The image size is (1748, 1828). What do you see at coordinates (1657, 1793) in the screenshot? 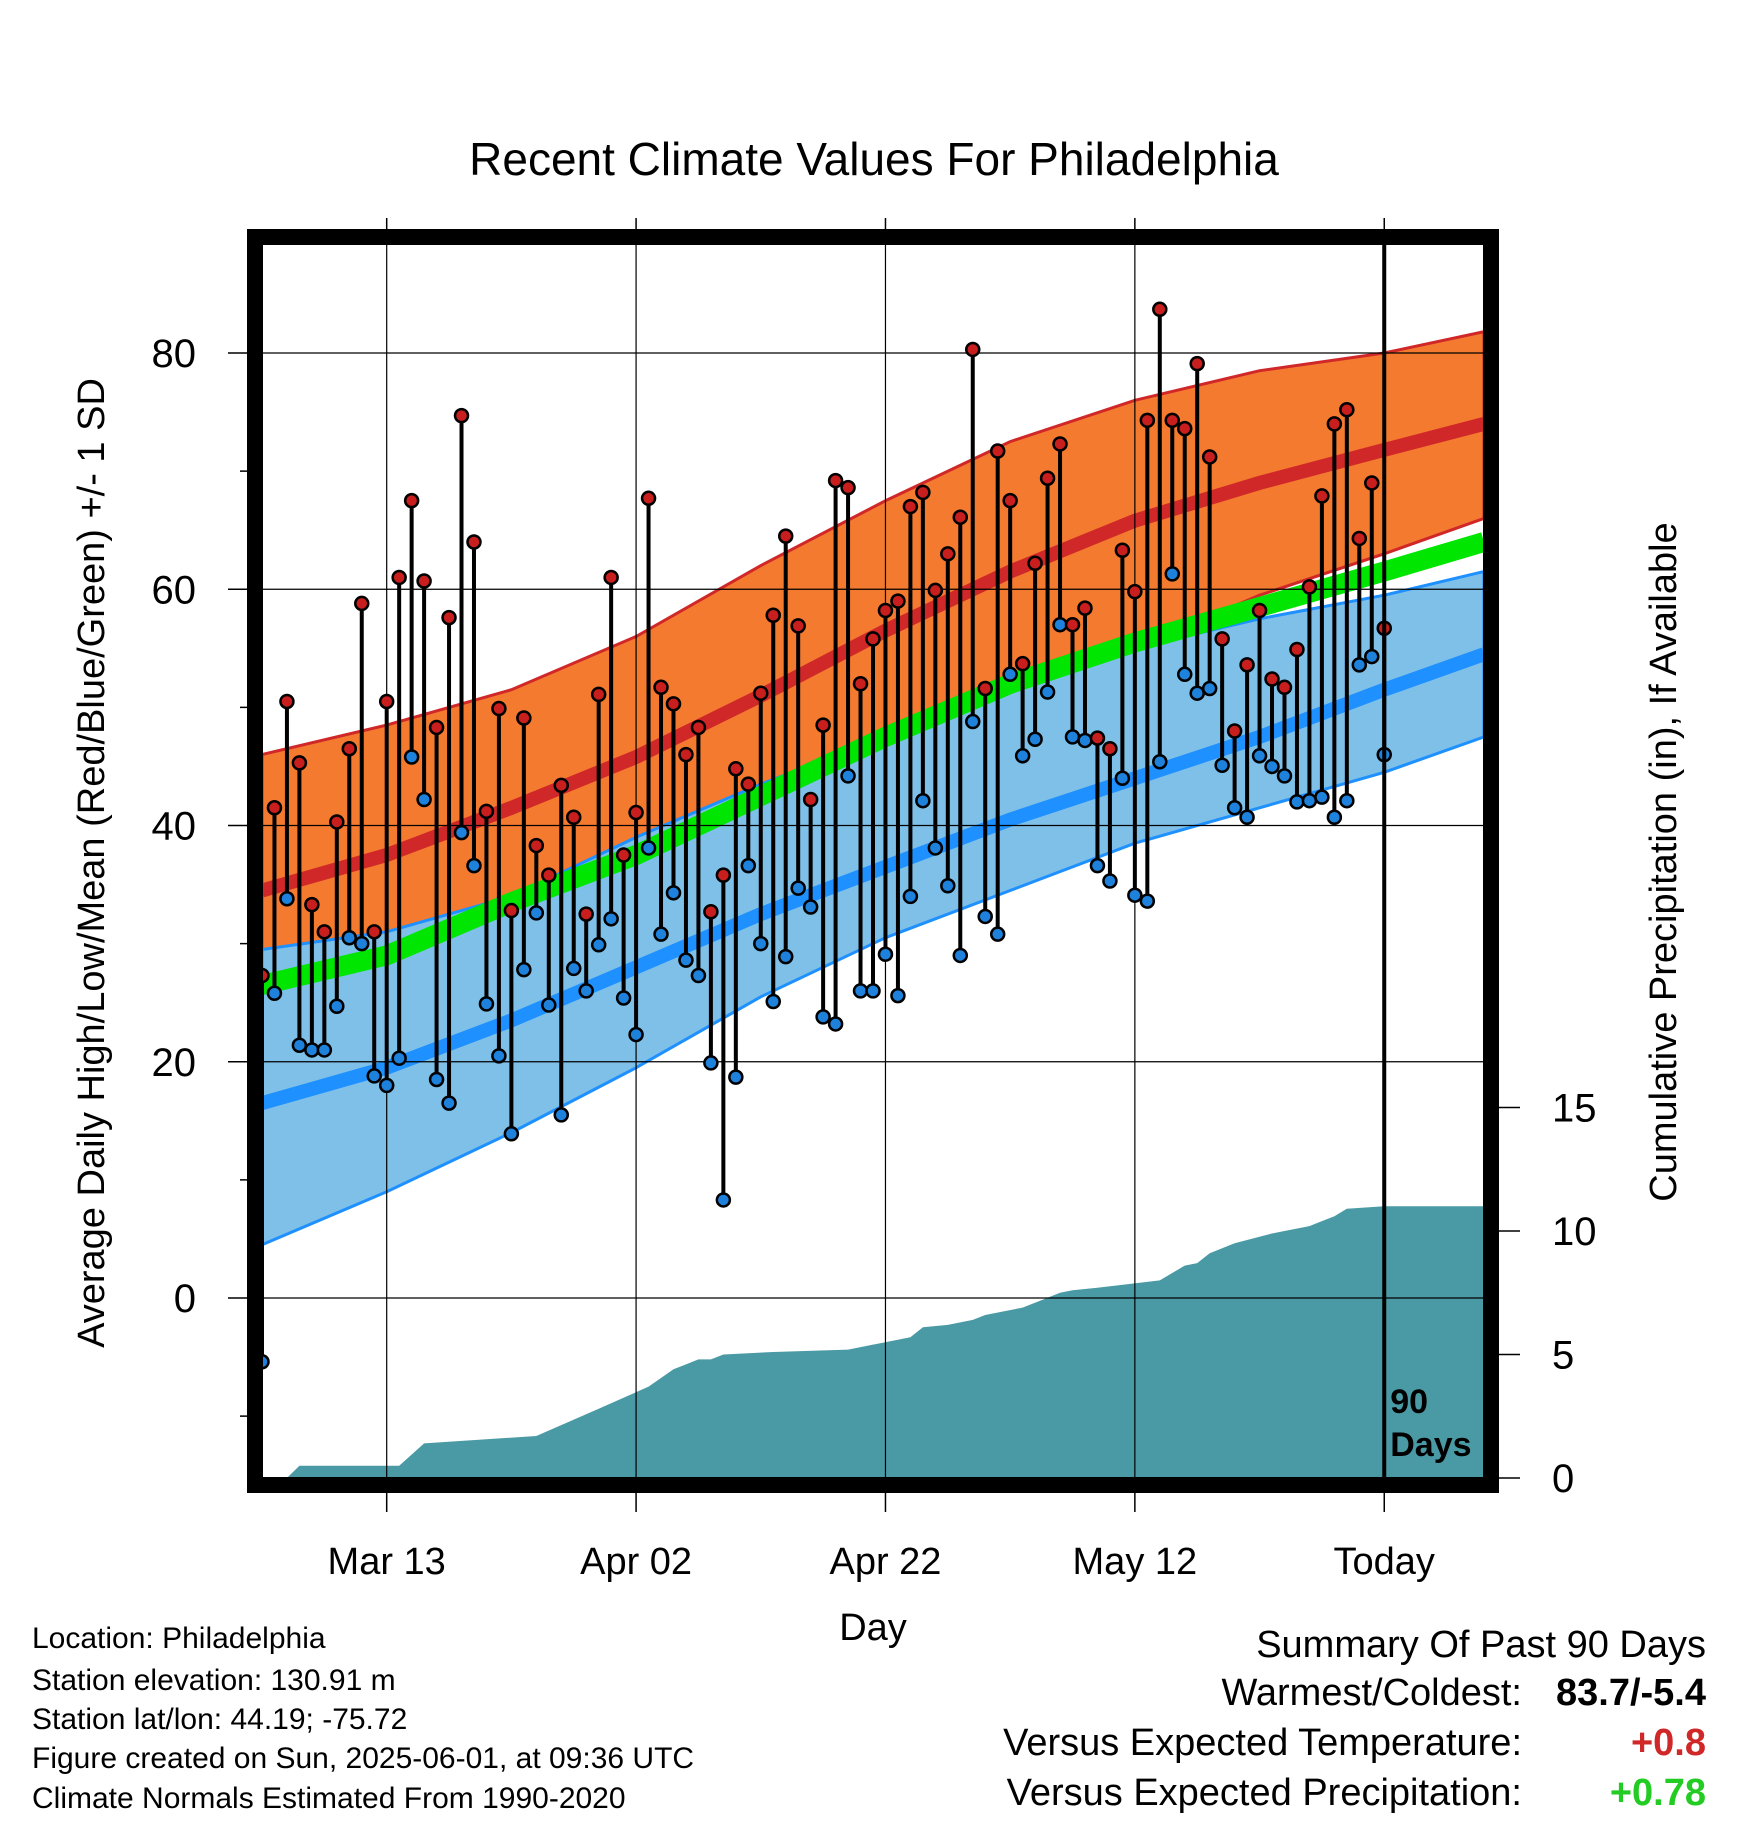
I see `precip-anomaly-value: +0.78` at bounding box center [1657, 1793].